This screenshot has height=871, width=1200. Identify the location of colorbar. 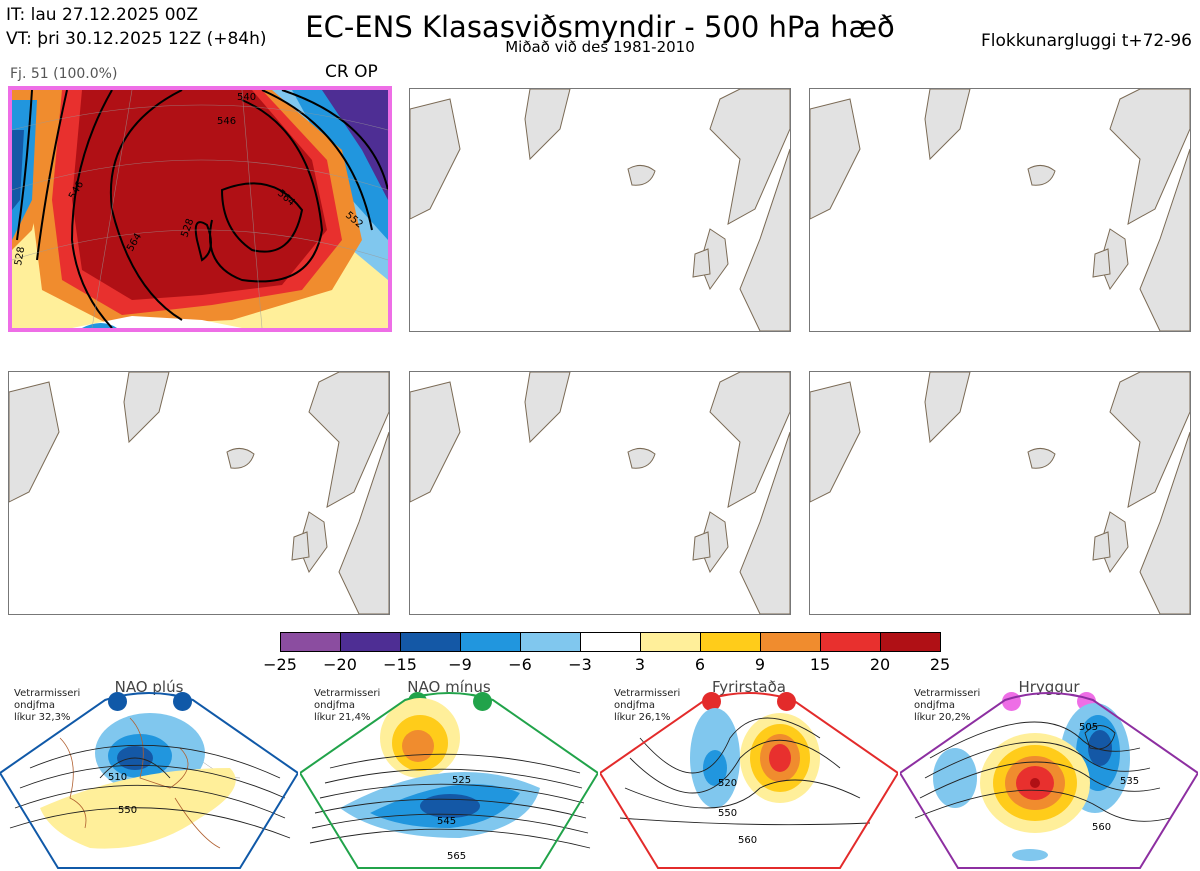
(610, 642).